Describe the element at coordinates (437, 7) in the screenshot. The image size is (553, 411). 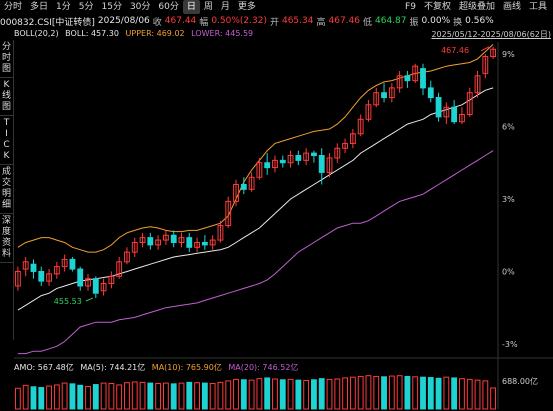
I see `toolbar-button: 不复权` at that location.